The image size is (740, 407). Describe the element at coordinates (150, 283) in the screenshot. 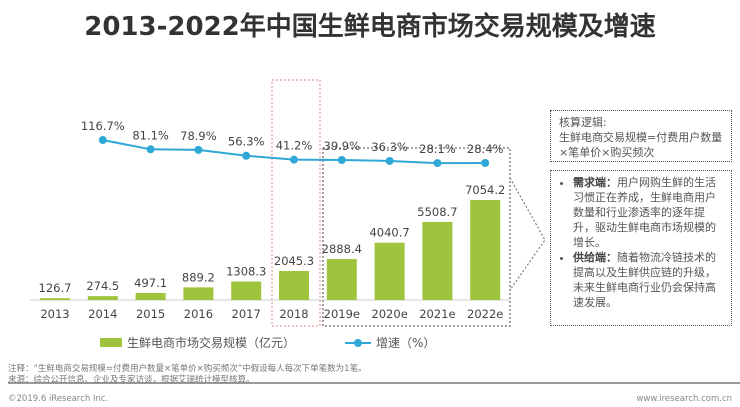

I see `bar-label: 497.1` at that location.